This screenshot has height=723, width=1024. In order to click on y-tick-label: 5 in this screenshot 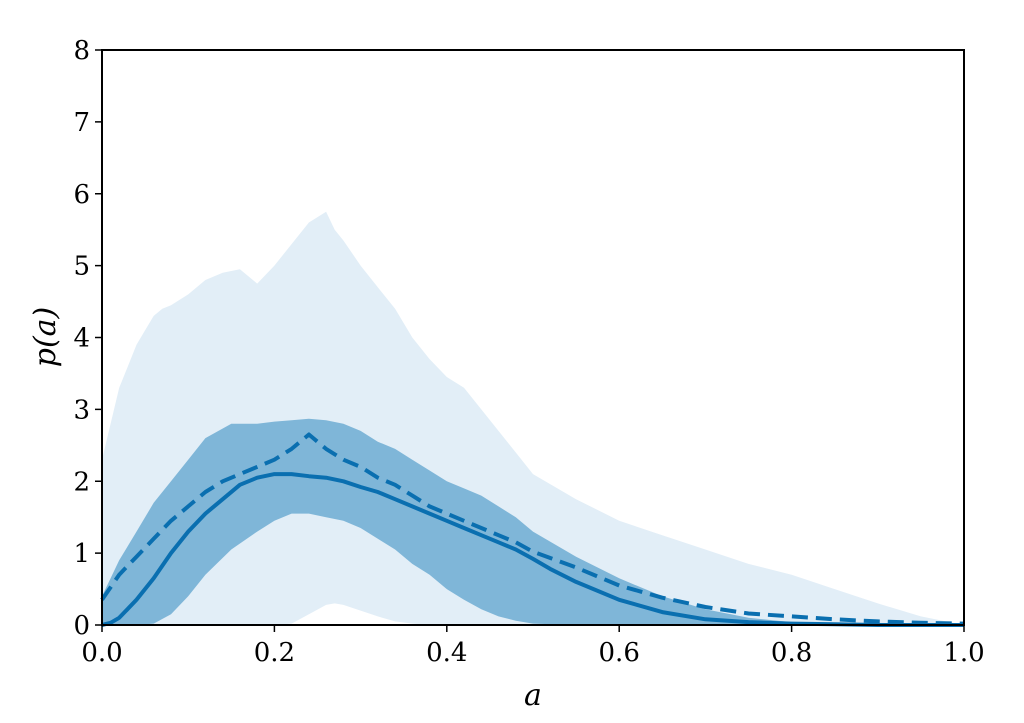, I will do `click(81, 267)`.